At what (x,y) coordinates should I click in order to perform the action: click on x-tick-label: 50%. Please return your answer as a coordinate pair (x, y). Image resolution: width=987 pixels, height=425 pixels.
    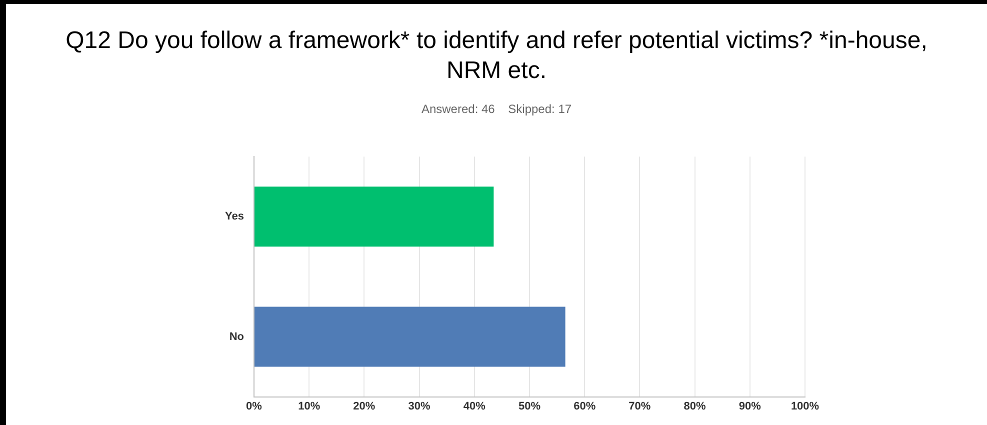
    Looking at the image, I should click on (529, 406).